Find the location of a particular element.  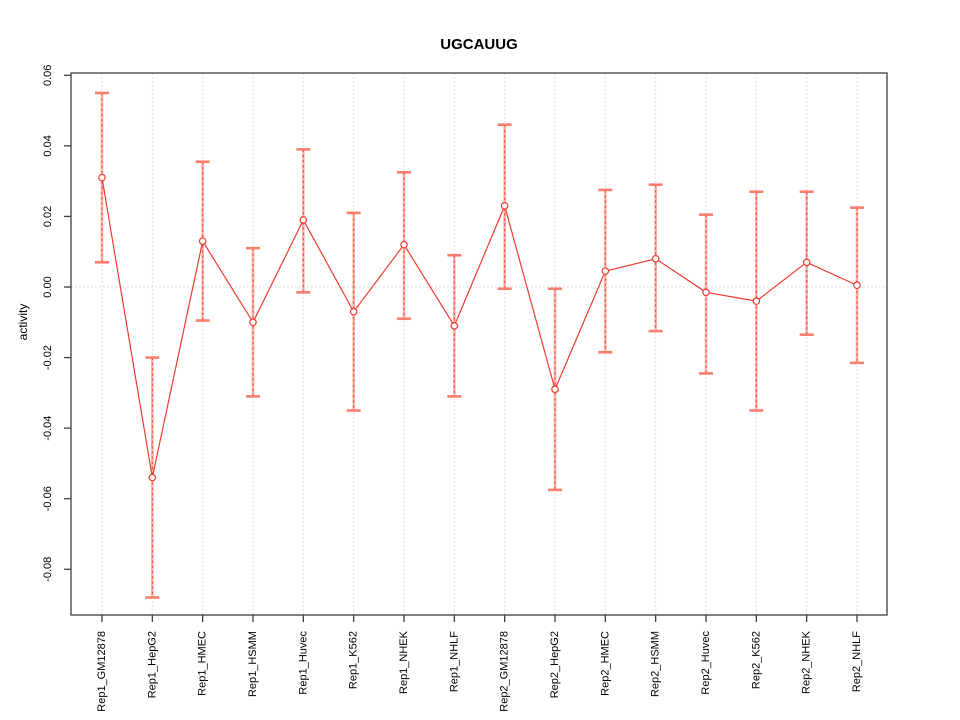

x-tick-label: Rep2_NHEK is located at coordinates (807, 662).